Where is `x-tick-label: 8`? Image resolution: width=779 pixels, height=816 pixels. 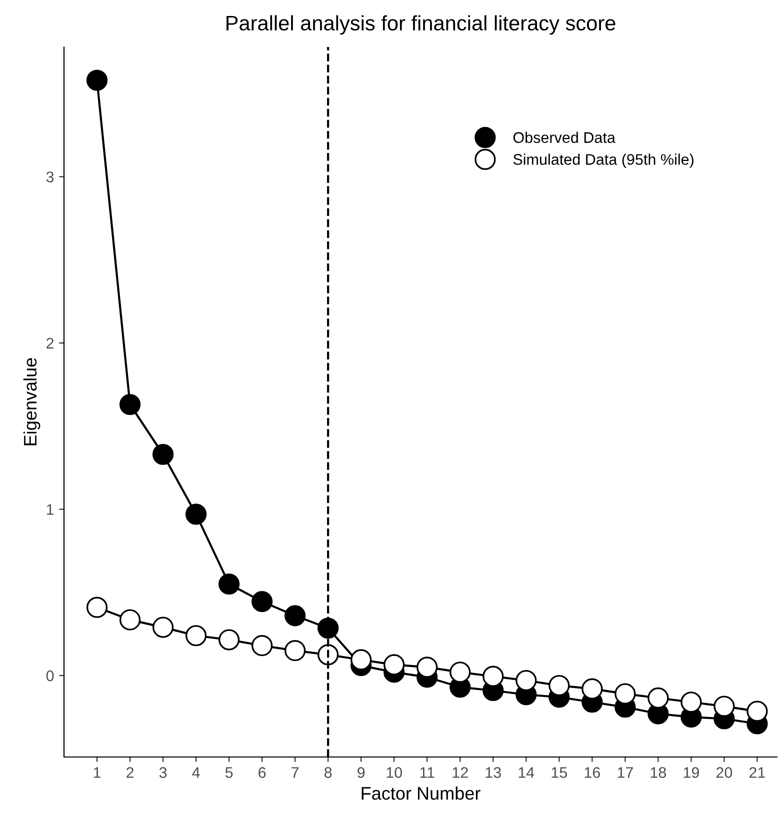 x-tick-label: 8 is located at coordinates (328, 772).